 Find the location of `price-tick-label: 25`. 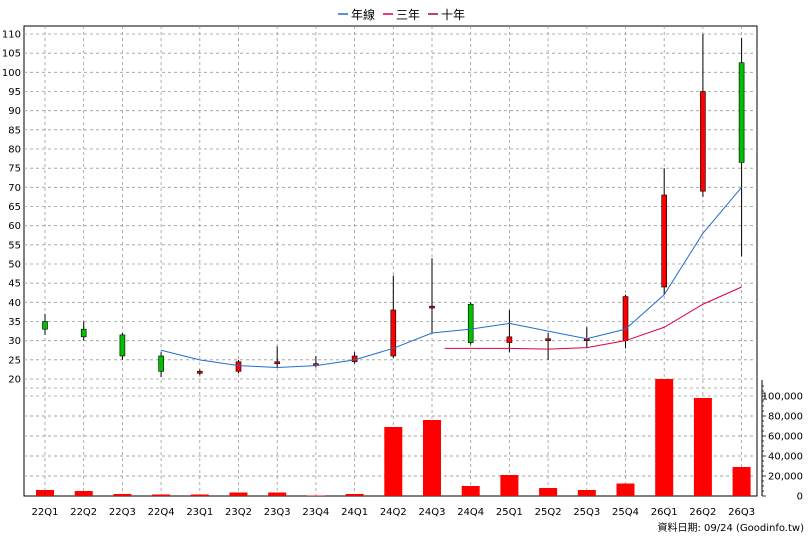

price-tick-label: 25 is located at coordinates (14, 360).